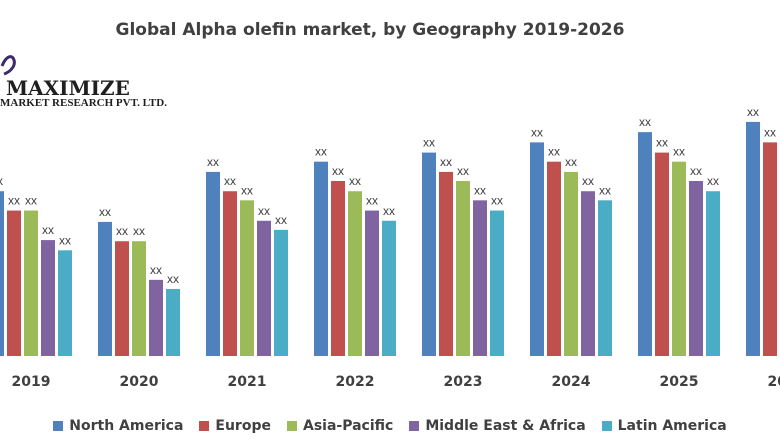 This screenshot has height=440, width=780. I want to click on bar-2019-latin-america, so click(65, 303).